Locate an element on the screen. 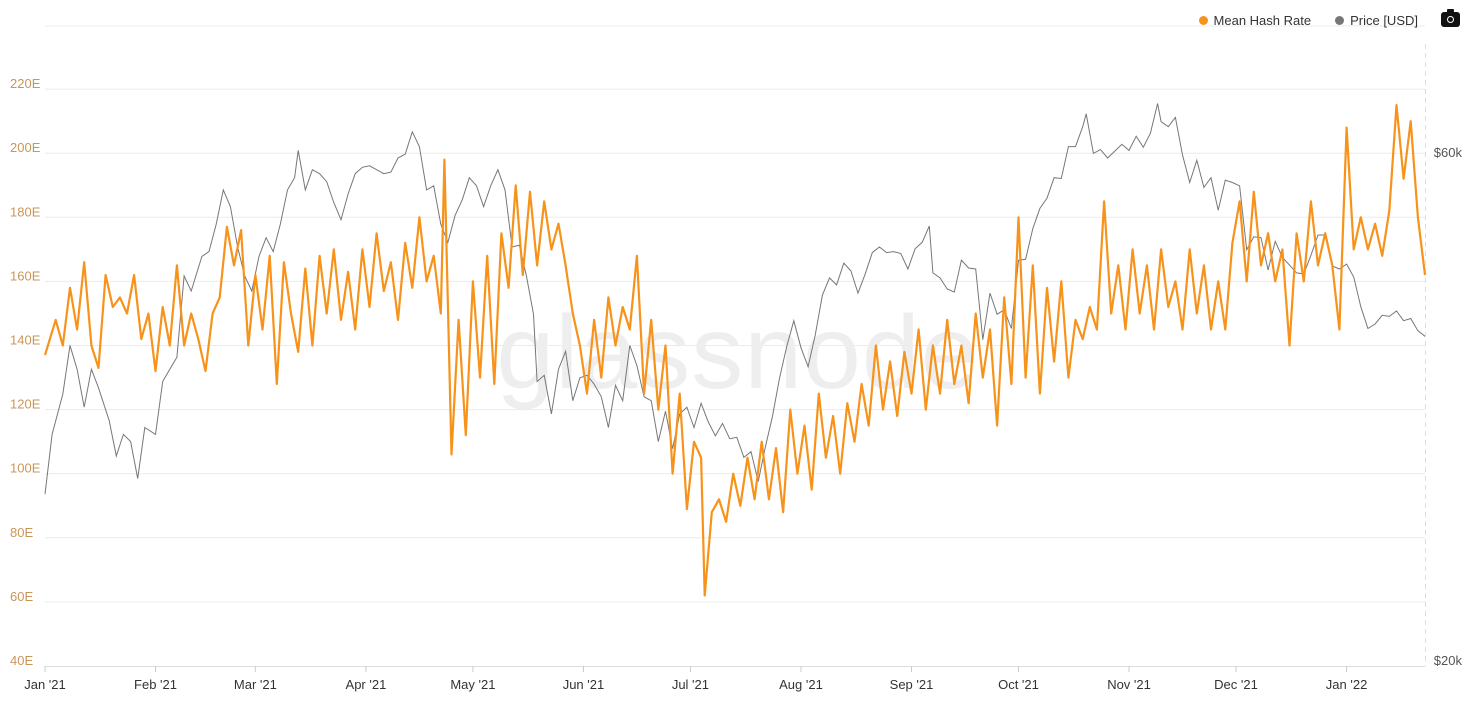  left-tick-label: 220E is located at coordinates (25, 83).